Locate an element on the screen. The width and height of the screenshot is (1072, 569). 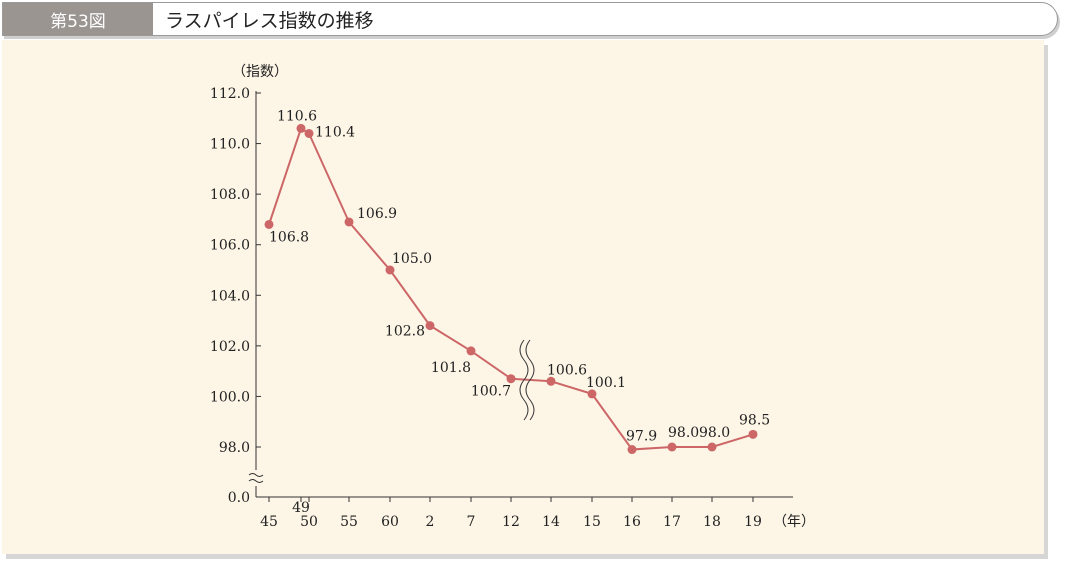
series-break-connector is located at coordinates (531, 380).